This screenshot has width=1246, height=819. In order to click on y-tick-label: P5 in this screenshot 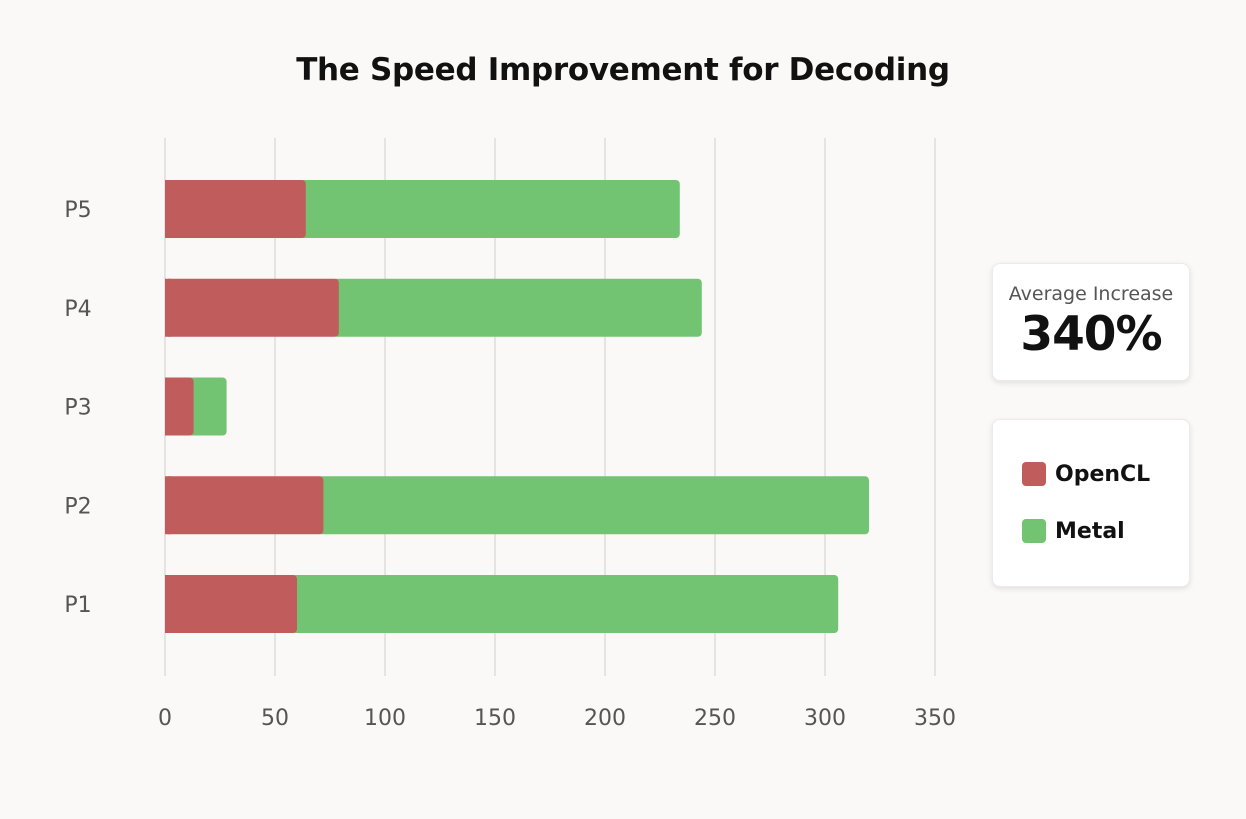, I will do `click(77, 210)`.